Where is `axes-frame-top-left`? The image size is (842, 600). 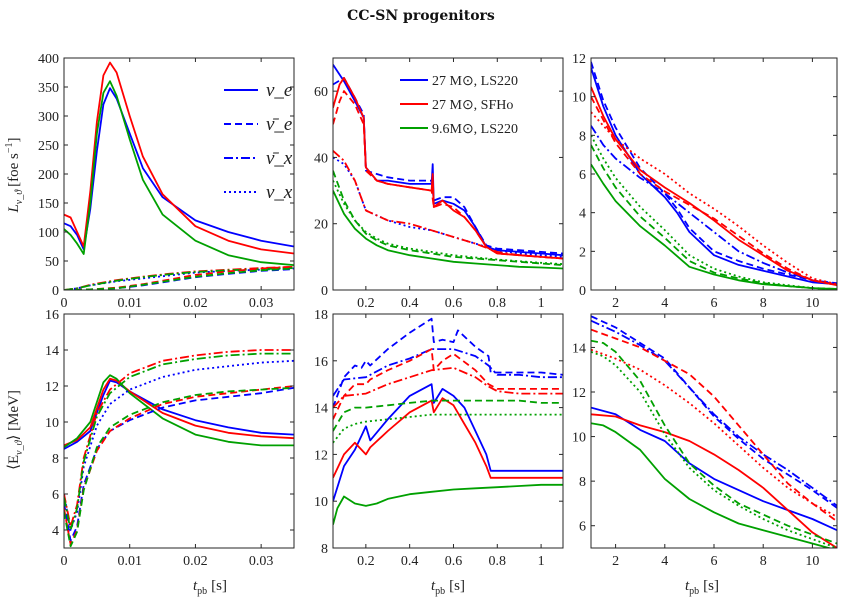
axes-frame-top-left is located at coordinates (179, 174).